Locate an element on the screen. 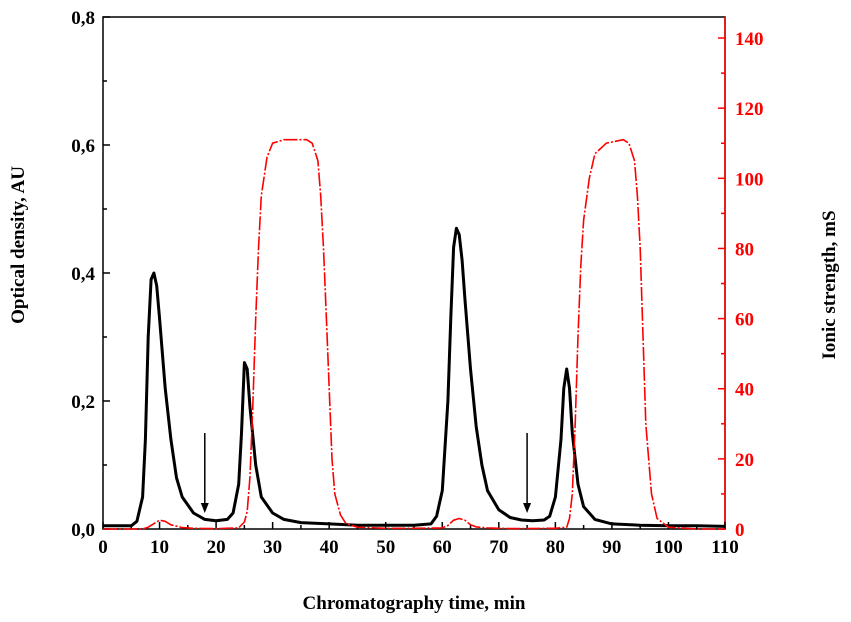 The height and width of the screenshot is (622, 851). x-tick-label: 70 is located at coordinates (498, 547).